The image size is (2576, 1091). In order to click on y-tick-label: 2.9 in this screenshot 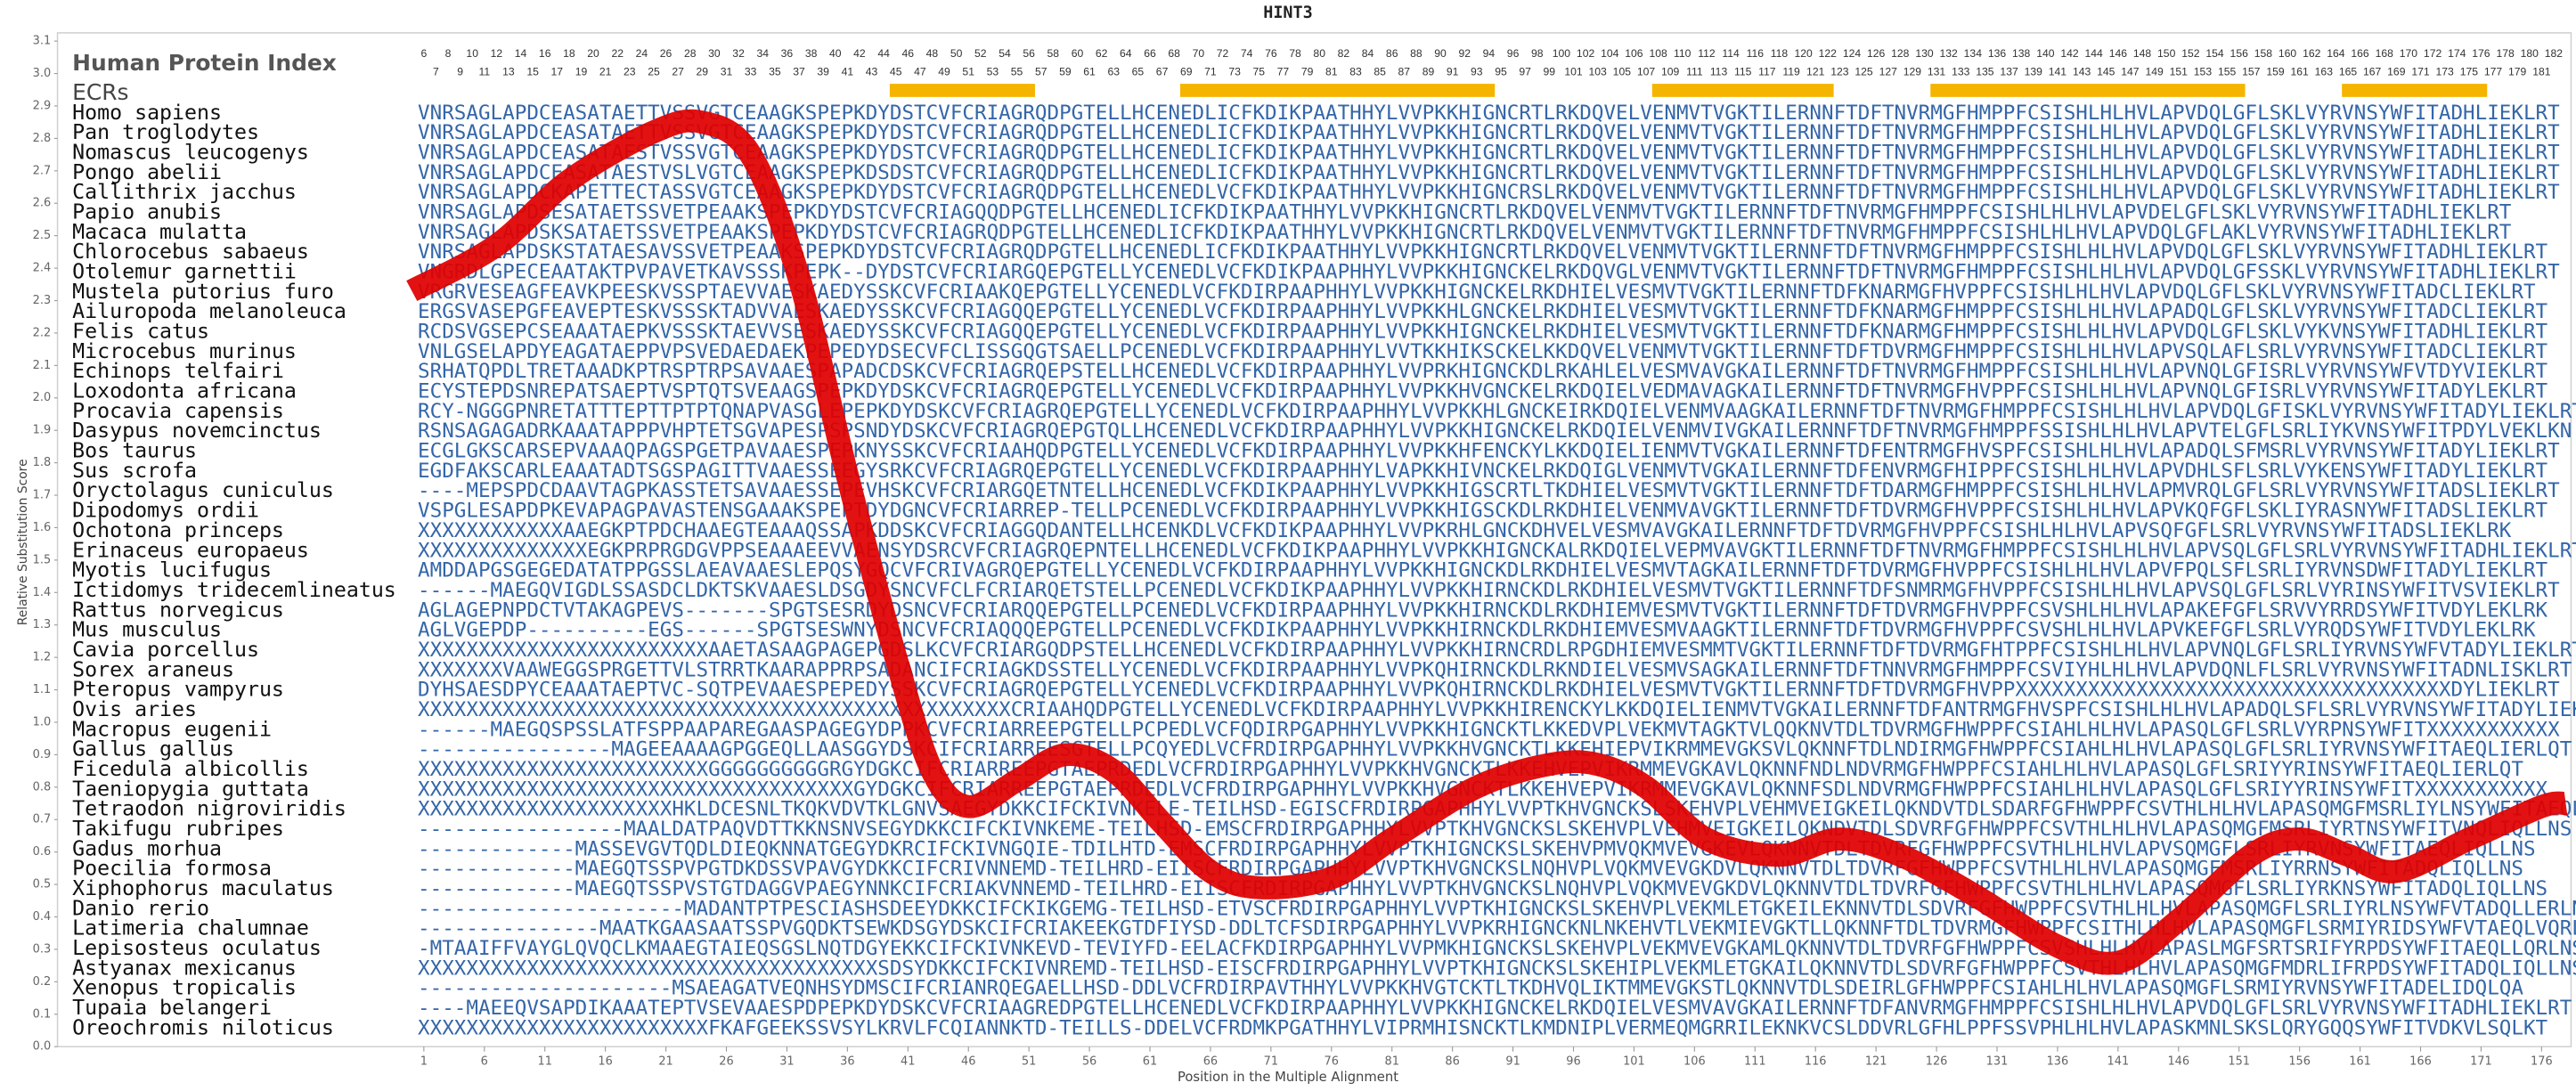, I will do `click(42, 105)`.